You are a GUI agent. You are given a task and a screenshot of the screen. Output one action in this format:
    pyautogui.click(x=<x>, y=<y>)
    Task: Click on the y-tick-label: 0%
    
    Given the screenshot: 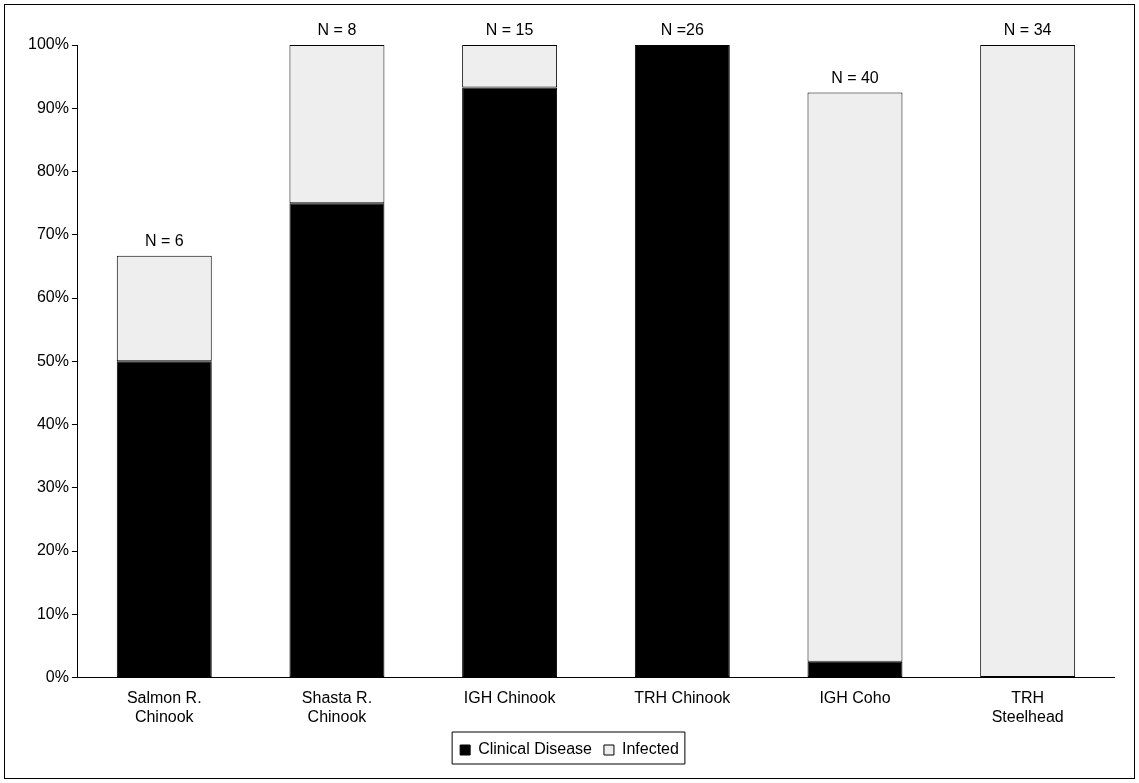 What is the action you would take?
    pyautogui.click(x=57, y=677)
    